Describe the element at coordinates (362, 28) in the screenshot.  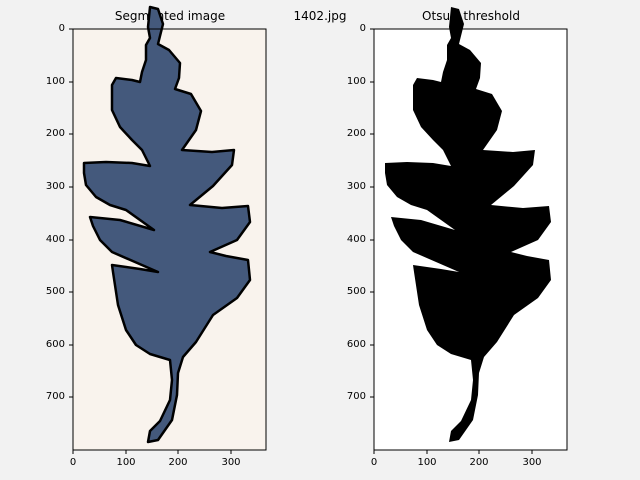
I see `right-y-tick-label: 0` at that location.